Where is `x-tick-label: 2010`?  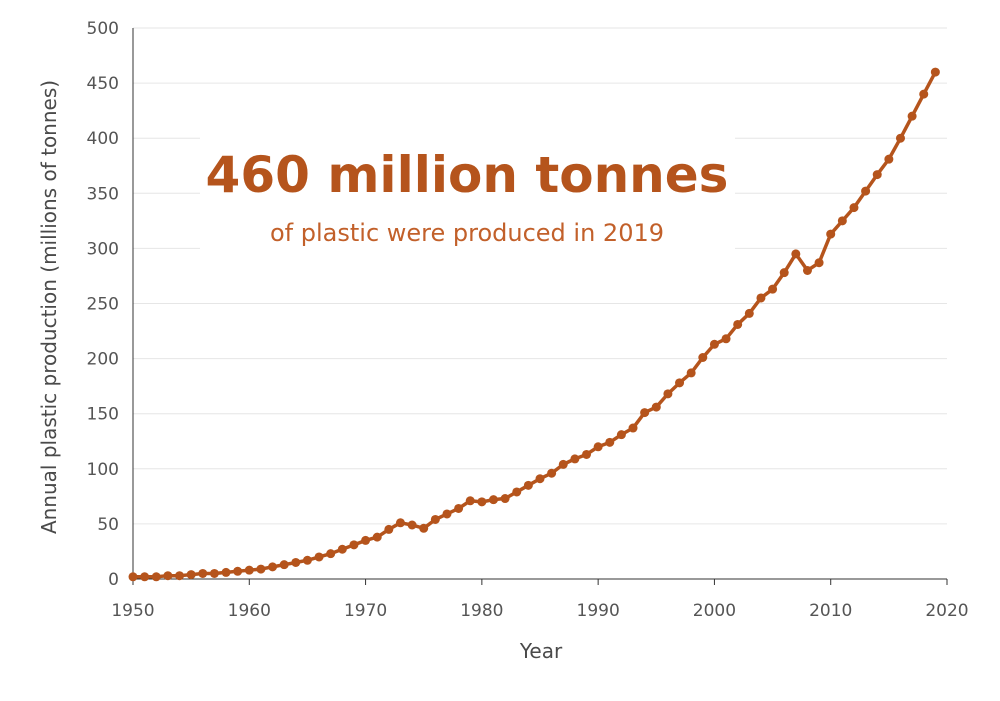
x-tick-label: 2010 is located at coordinates (830, 611).